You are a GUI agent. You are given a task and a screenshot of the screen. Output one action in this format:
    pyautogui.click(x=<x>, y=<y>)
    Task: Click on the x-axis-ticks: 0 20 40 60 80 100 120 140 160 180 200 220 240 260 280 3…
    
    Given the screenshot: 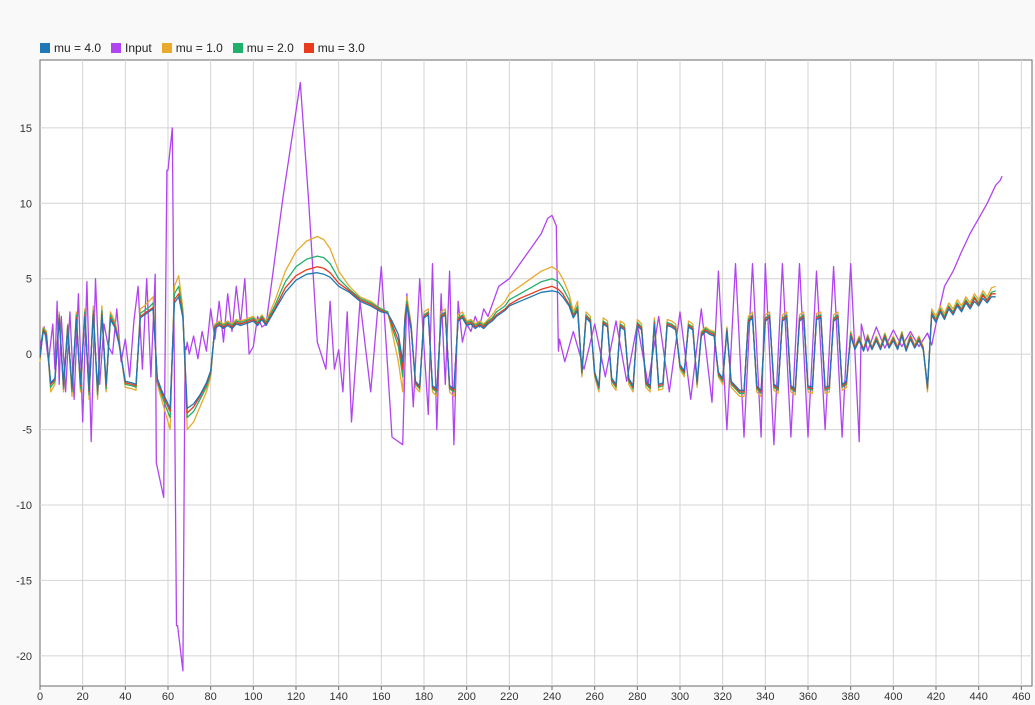 What is the action you would take?
    pyautogui.click(x=534, y=694)
    